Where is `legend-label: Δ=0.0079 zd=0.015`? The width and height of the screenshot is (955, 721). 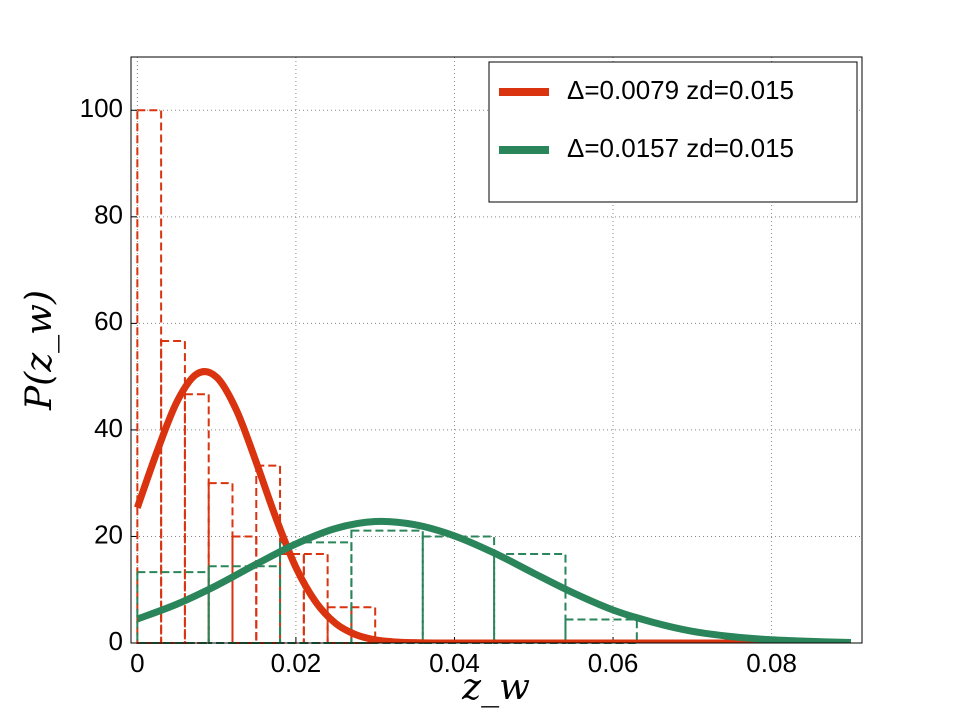
legend-label: Δ=0.0079 zd=0.015 is located at coordinates (680, 90).